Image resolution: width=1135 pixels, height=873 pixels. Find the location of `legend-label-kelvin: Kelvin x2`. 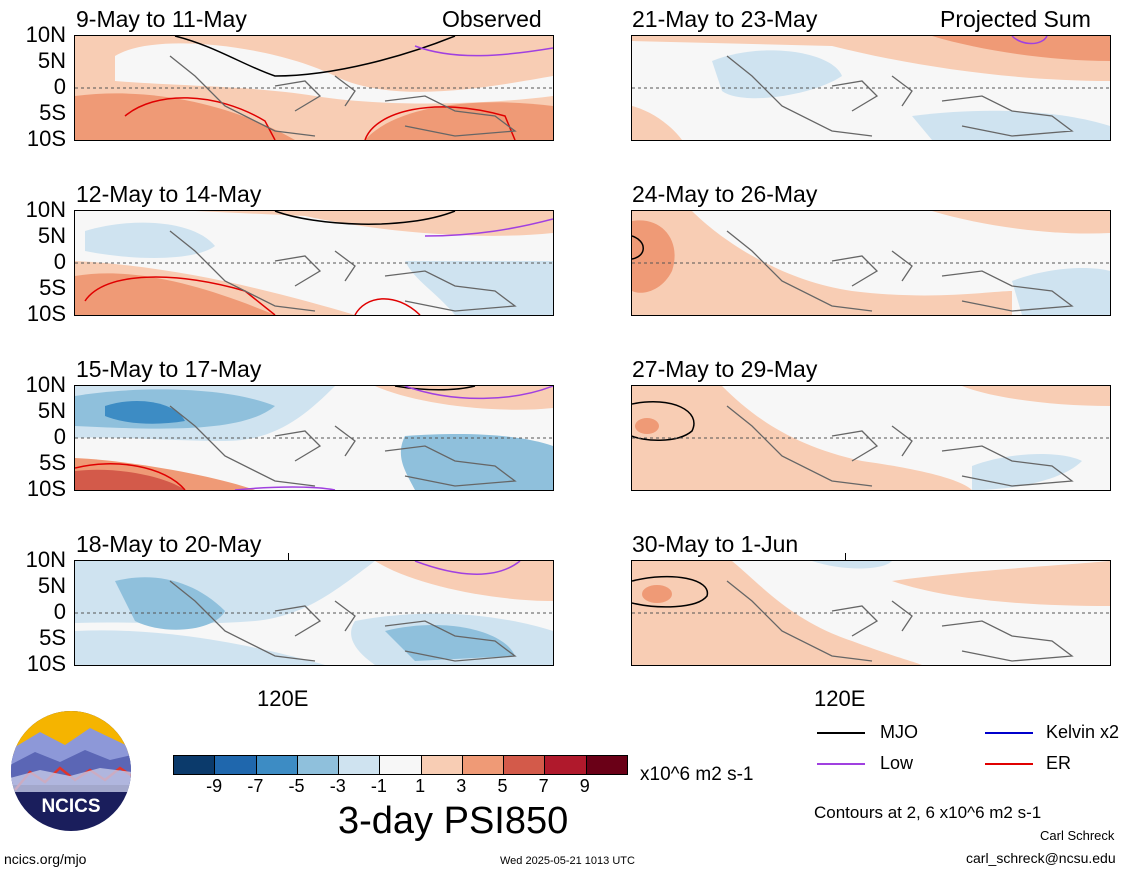

legend-label-kelvin: Kelvin x2 is located at coordinates (1083, 732).